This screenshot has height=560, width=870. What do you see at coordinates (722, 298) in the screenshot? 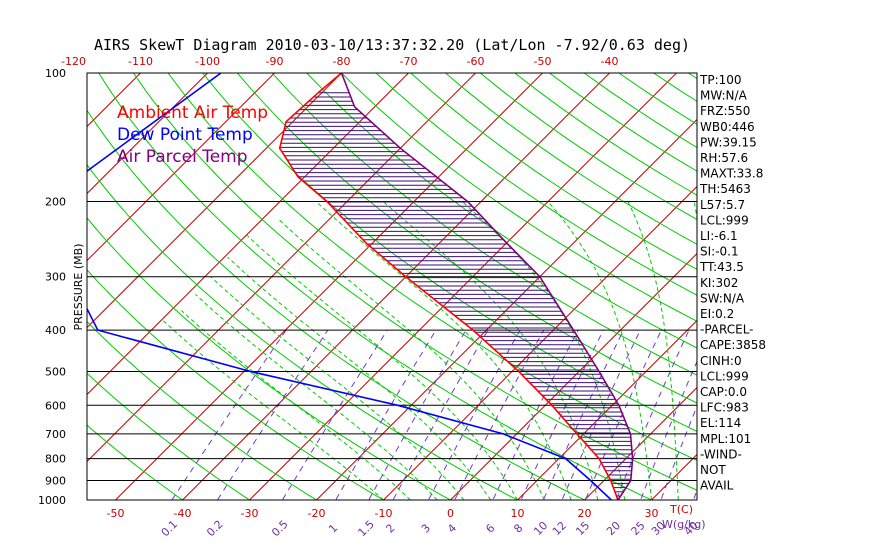
I see `index-item: SW:N/A` at bounding box center [722, 298].